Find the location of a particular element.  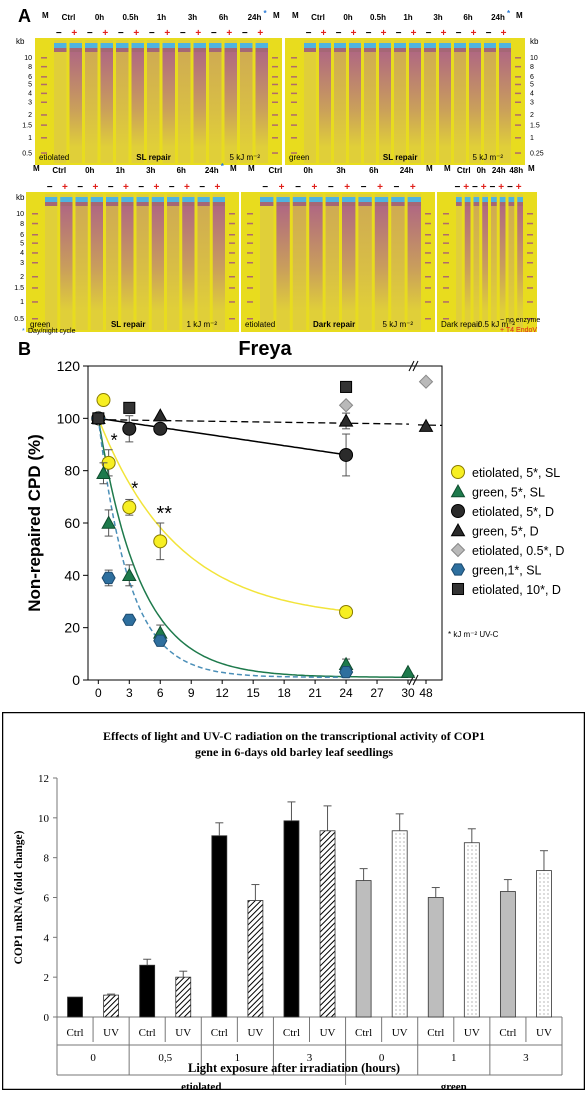

x-tick-label: 15 is located at coordinates (253, 693).